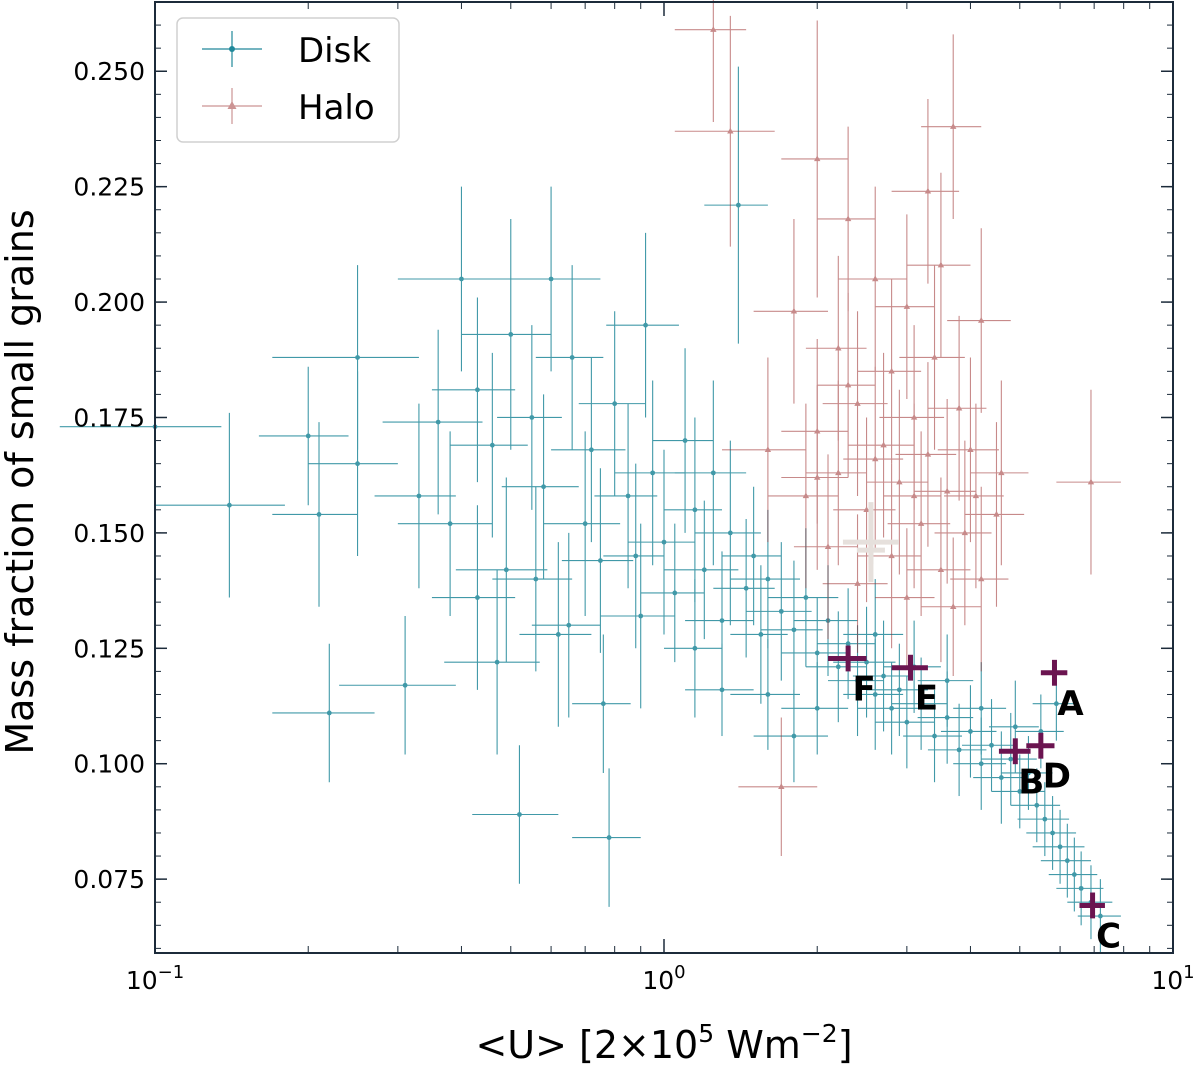 Image resolution: width=1200 pixels, height=1070 pixels. What do you see at coordinates (870, 542) in the screenshot?
I see `highlight-point` at bounding box center [870, 542].